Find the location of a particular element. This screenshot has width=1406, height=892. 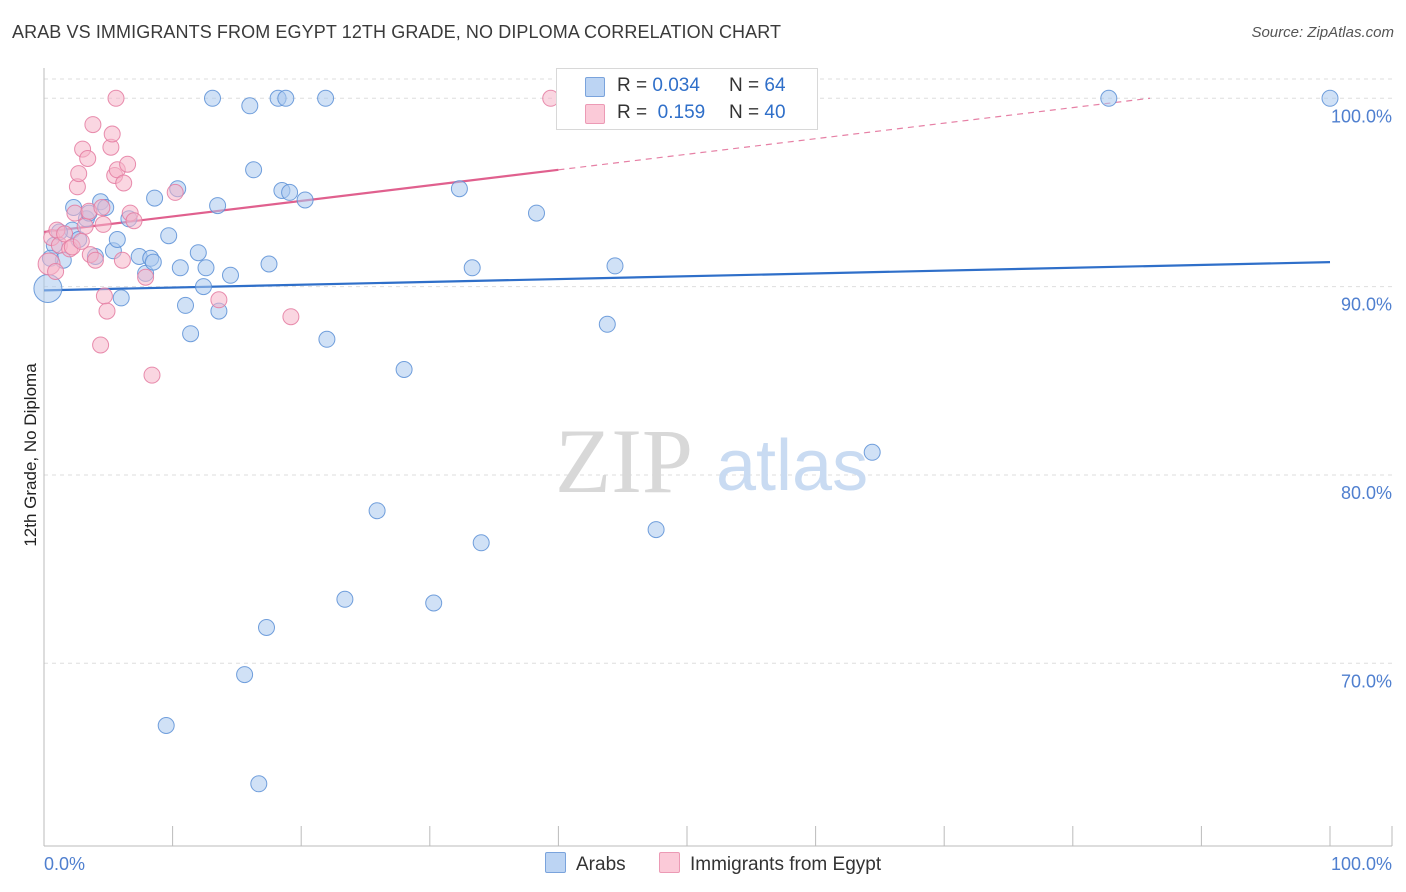

y-tick-label: 70.0% is located at coordinates (1366, 681).